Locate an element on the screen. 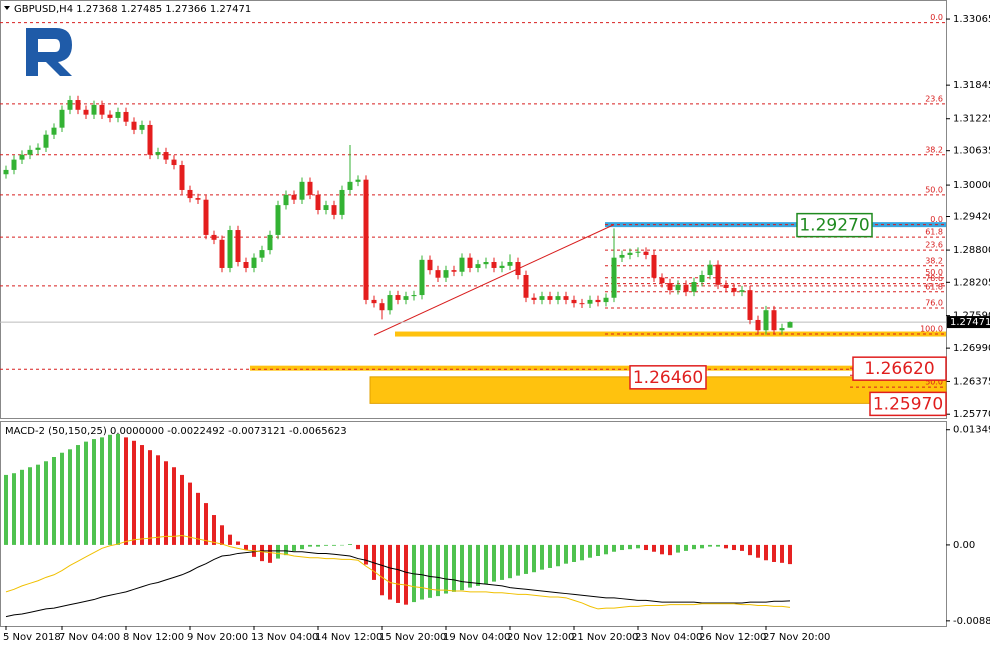 This screenshot has width=990, height=652. symbol-icon is located at coordinates (7, 8).